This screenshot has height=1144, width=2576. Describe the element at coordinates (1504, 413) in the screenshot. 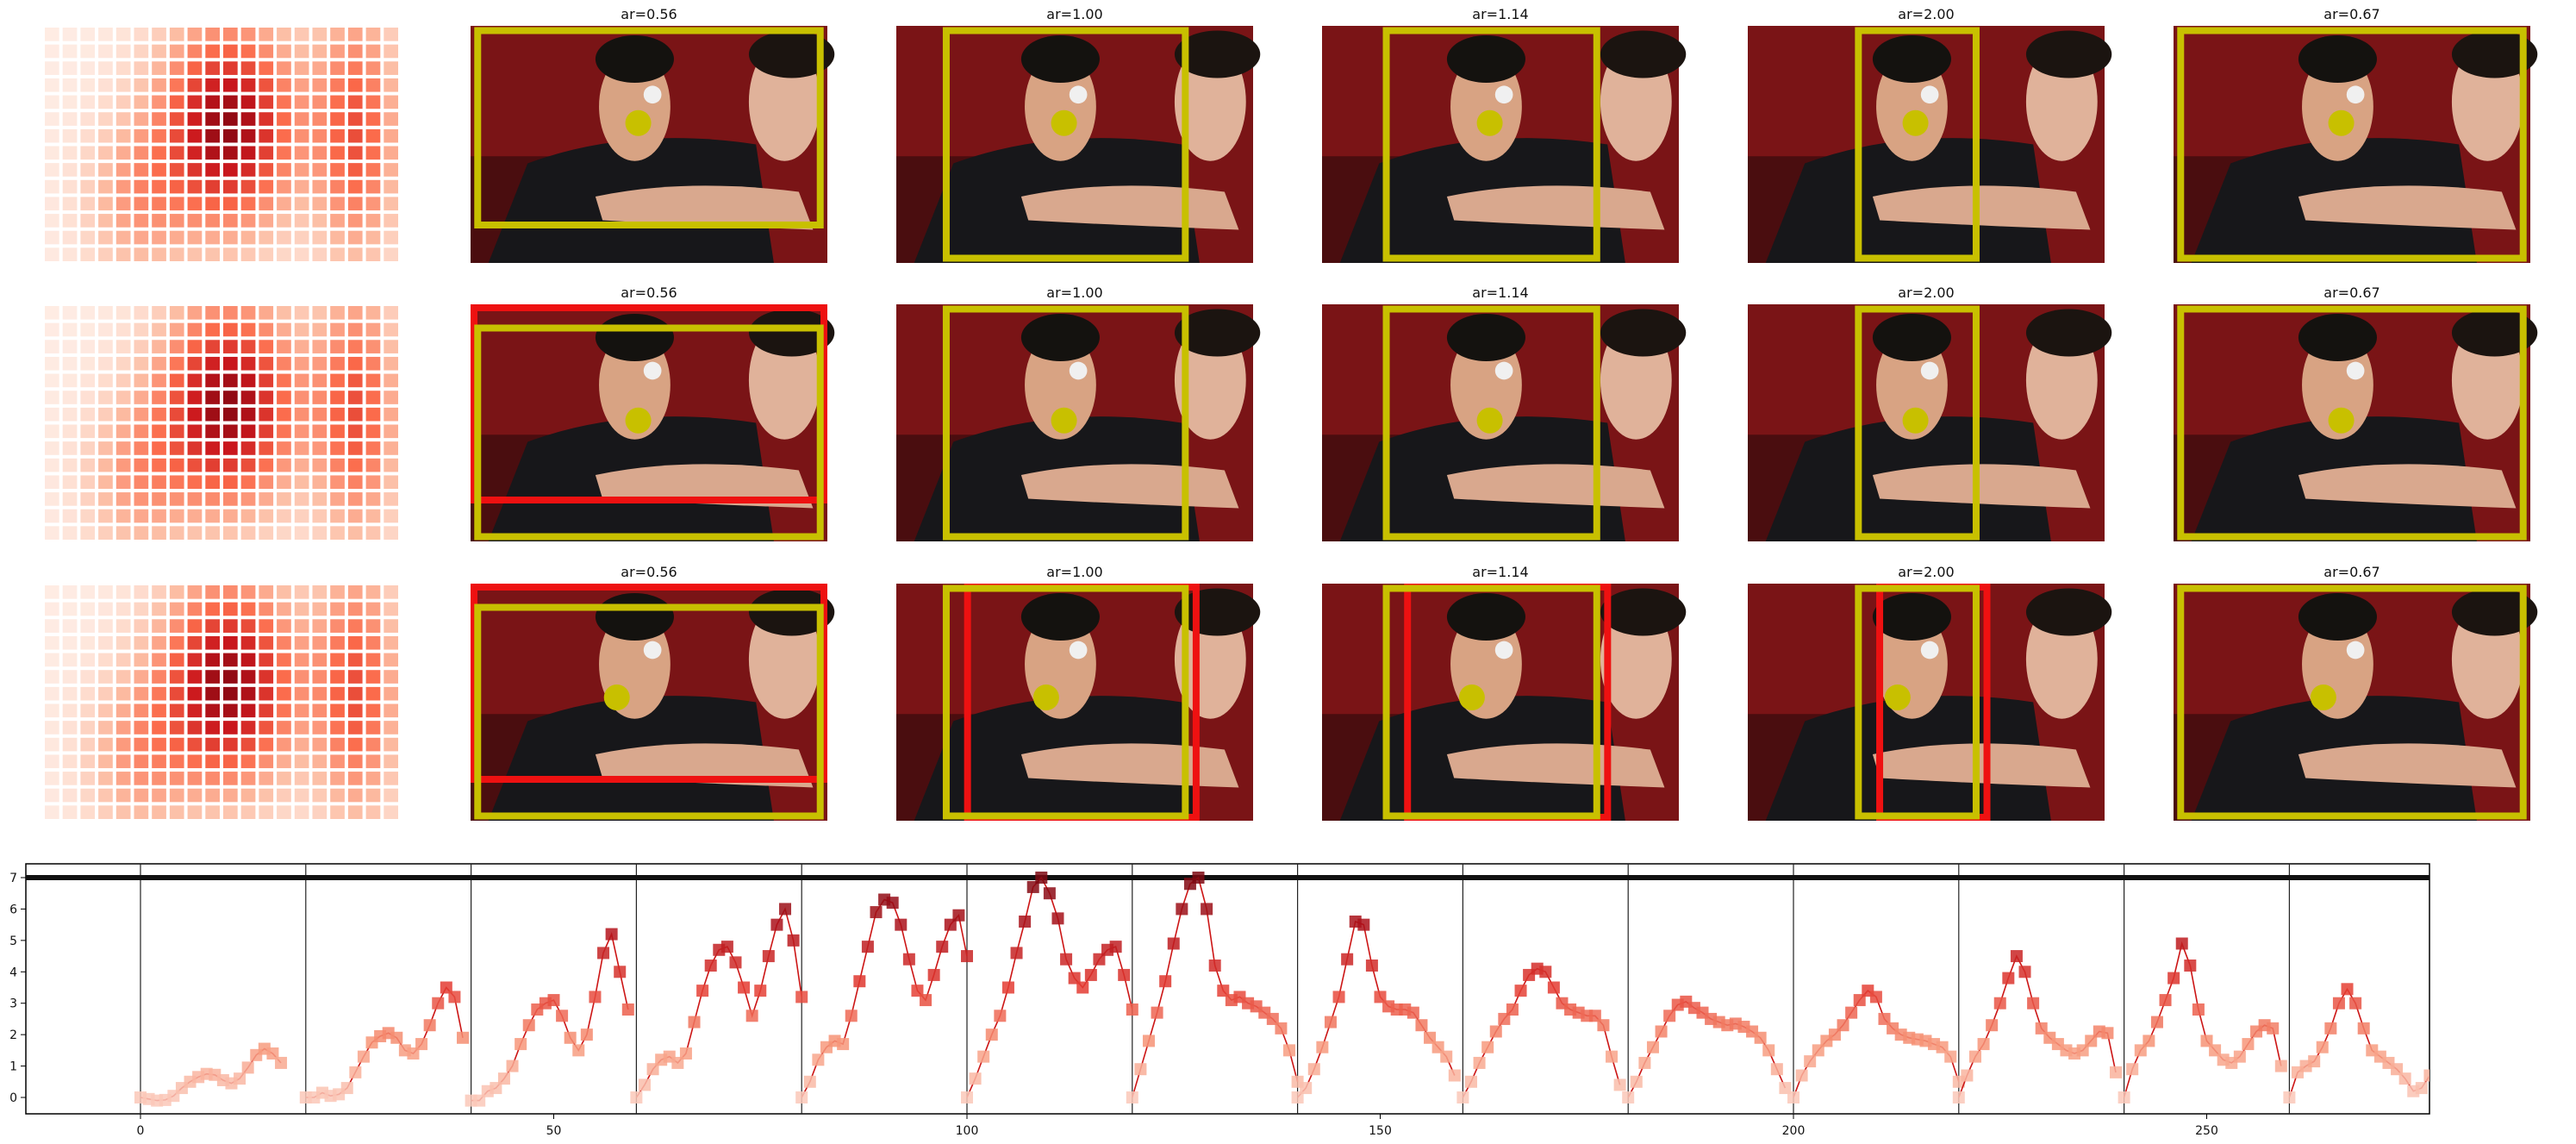

I see `table-tennis-players-photo: ar=1.14` at that location.